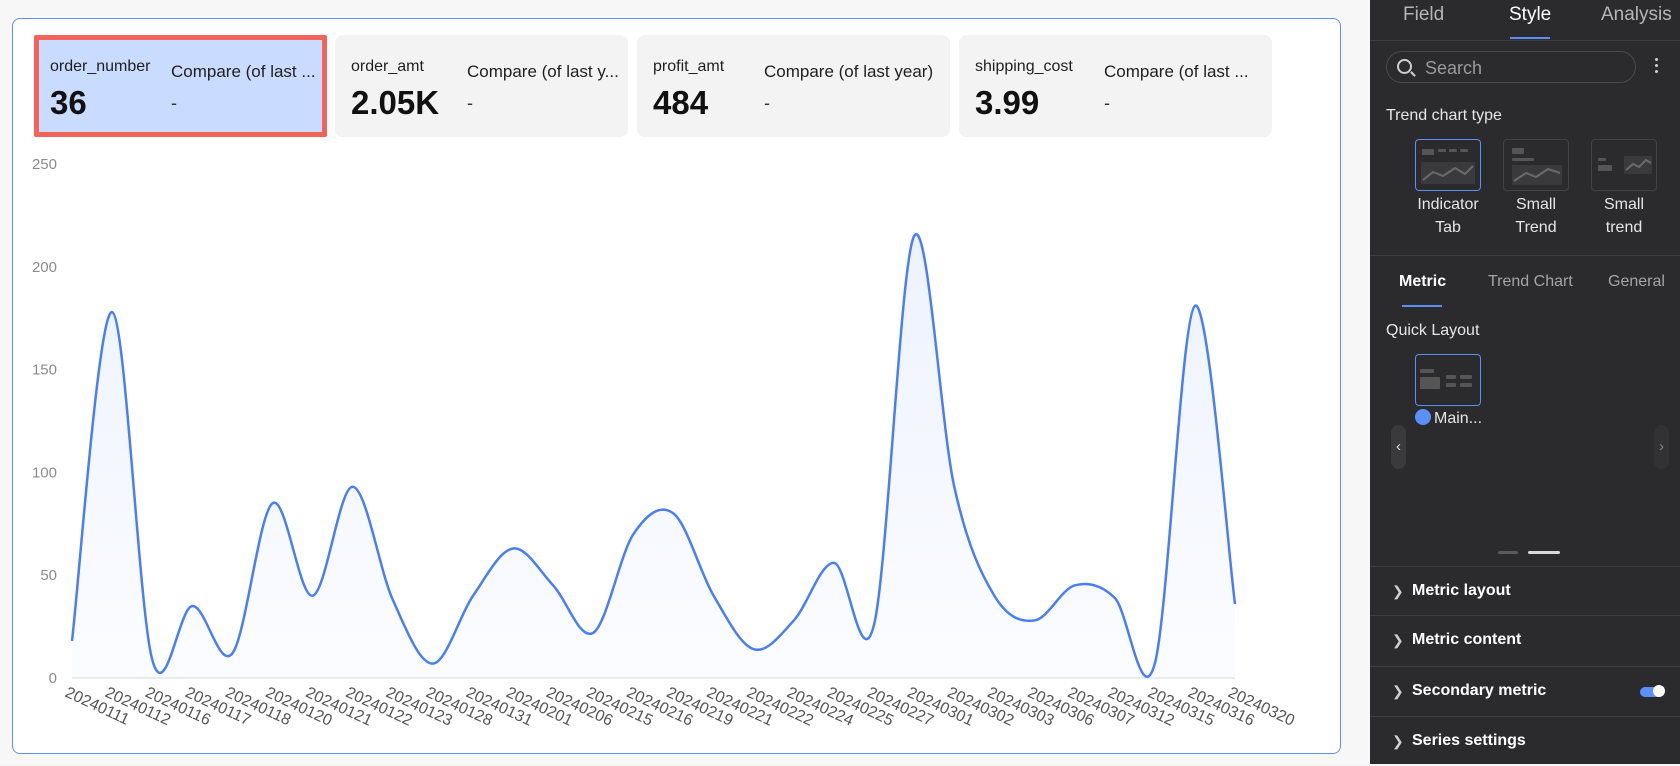 This screenshot has width=1680, height=766. What do you see at coordinates (1007, 102) in the screenshot?
I see `kpi-value: 3.99` at bounding box center [1007, 102].